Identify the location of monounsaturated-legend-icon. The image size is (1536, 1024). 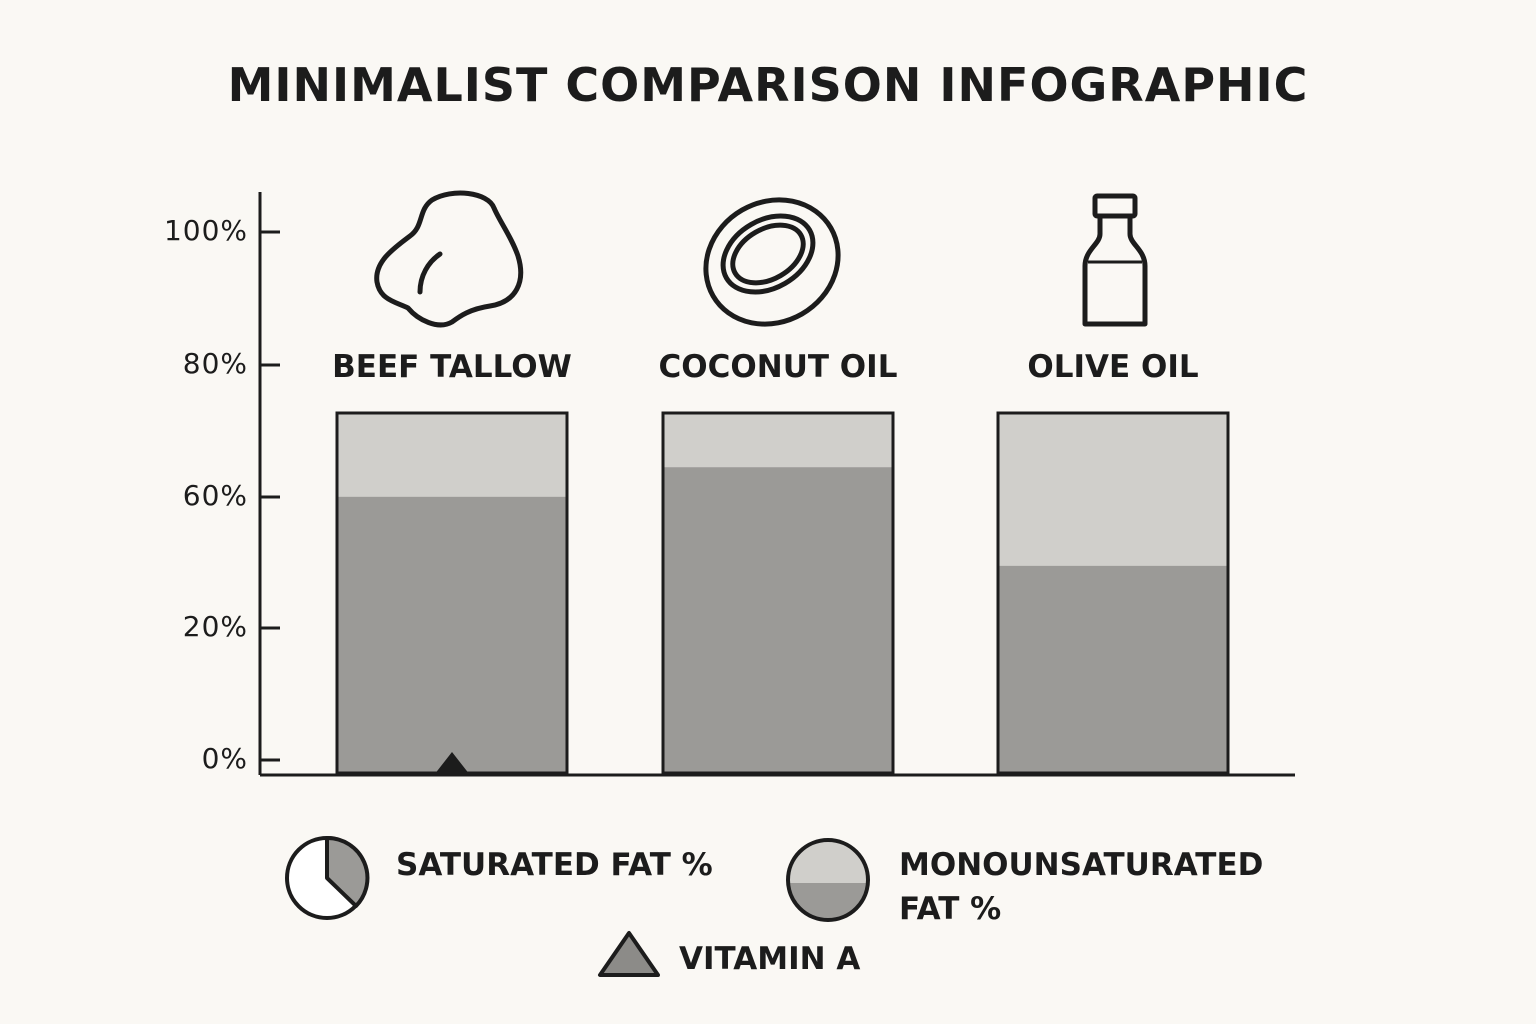
(828, 880).